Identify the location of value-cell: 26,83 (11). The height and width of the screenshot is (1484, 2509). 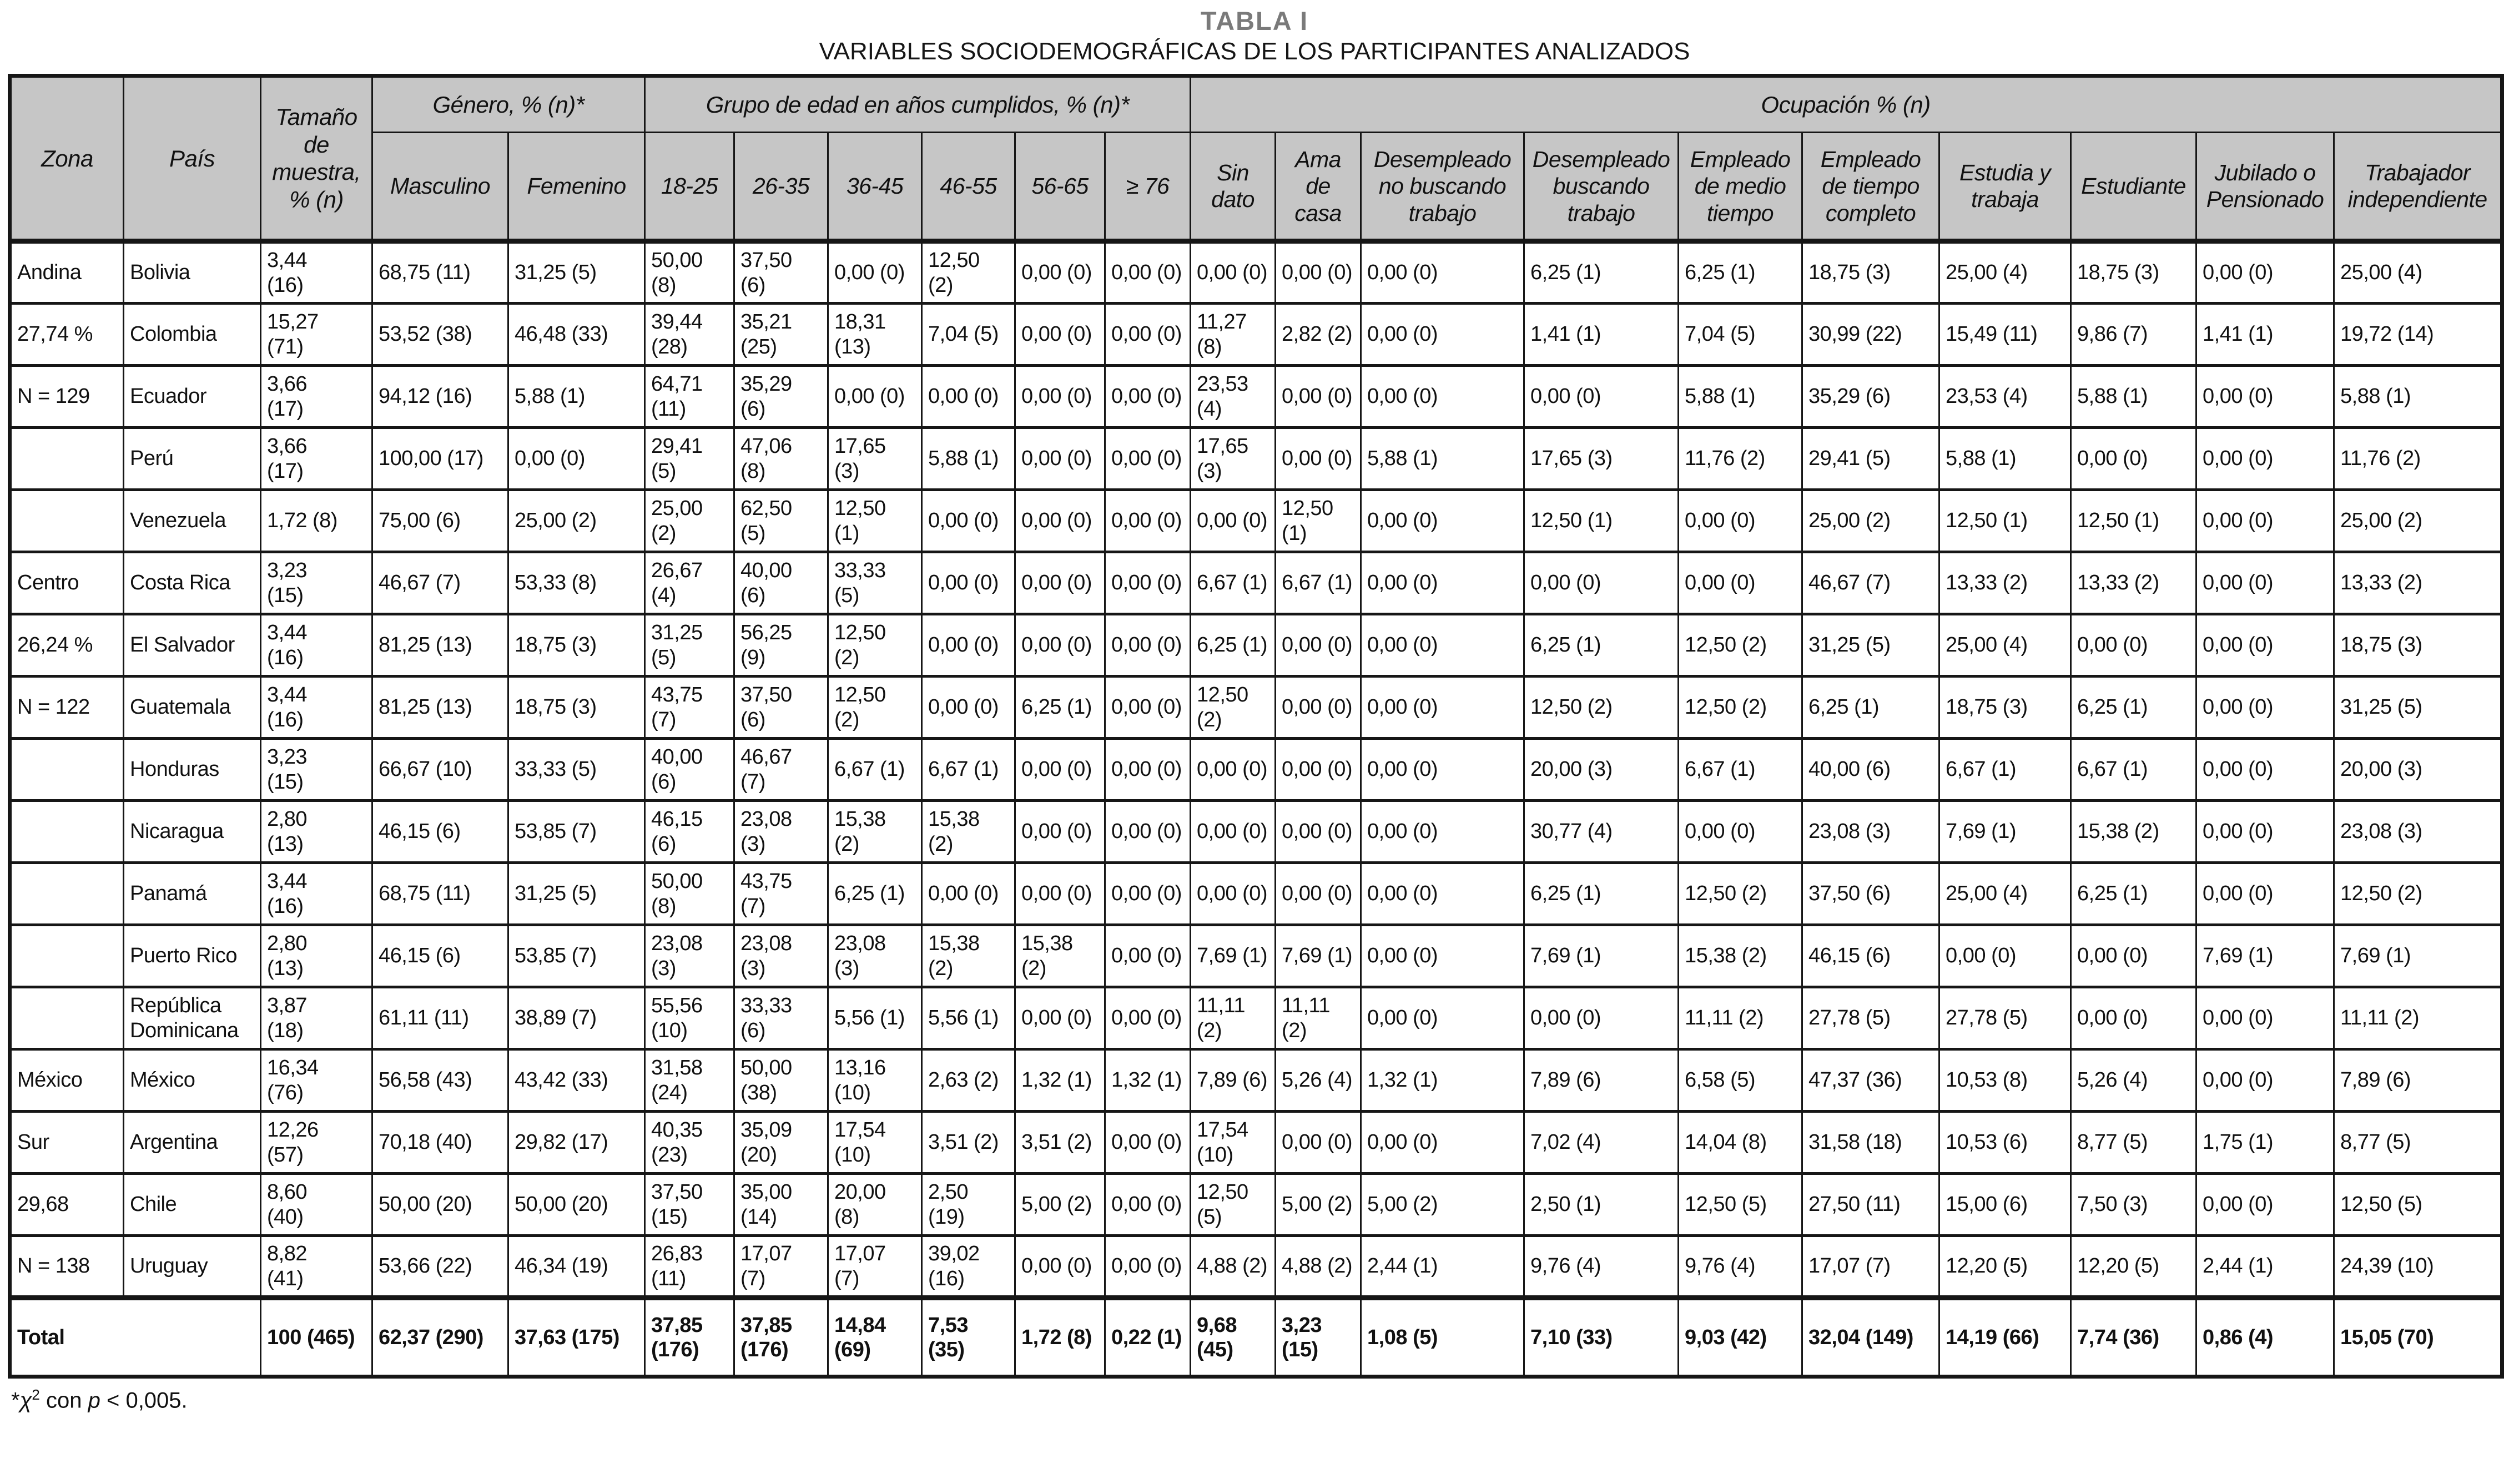
(689, 1267).